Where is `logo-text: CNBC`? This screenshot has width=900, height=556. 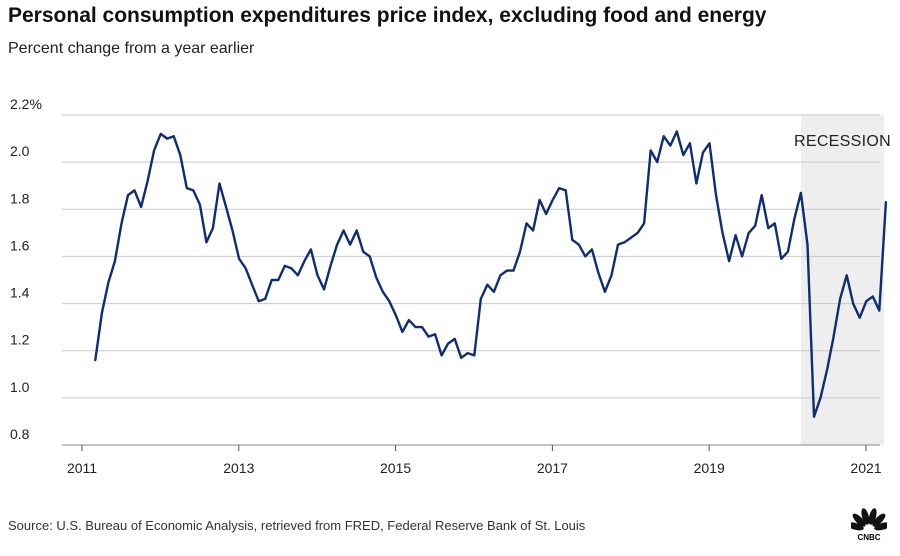 logo-text: CNBC is located at coordinates (868, 537).